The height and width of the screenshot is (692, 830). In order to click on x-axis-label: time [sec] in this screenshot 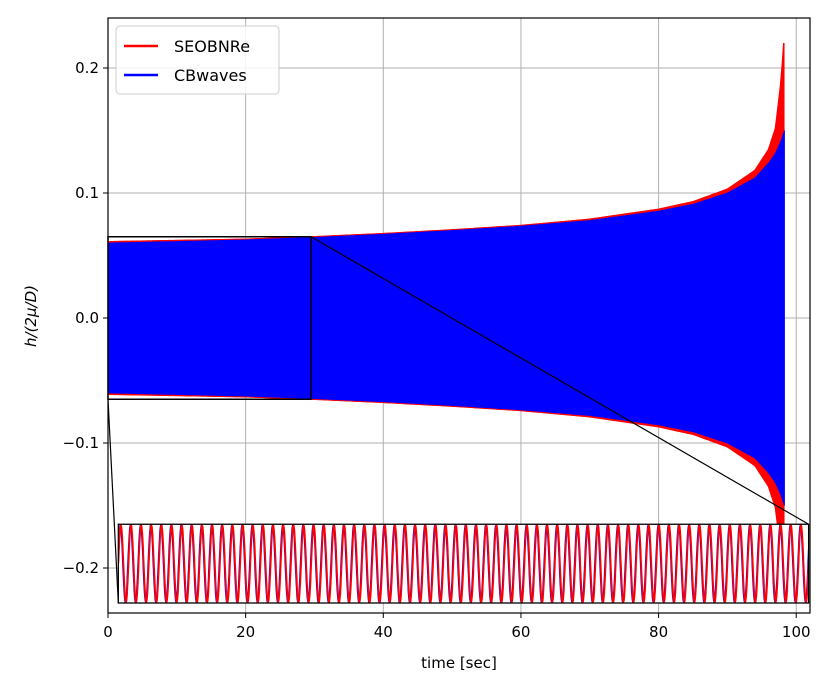, I will do `click(459, 663)`.